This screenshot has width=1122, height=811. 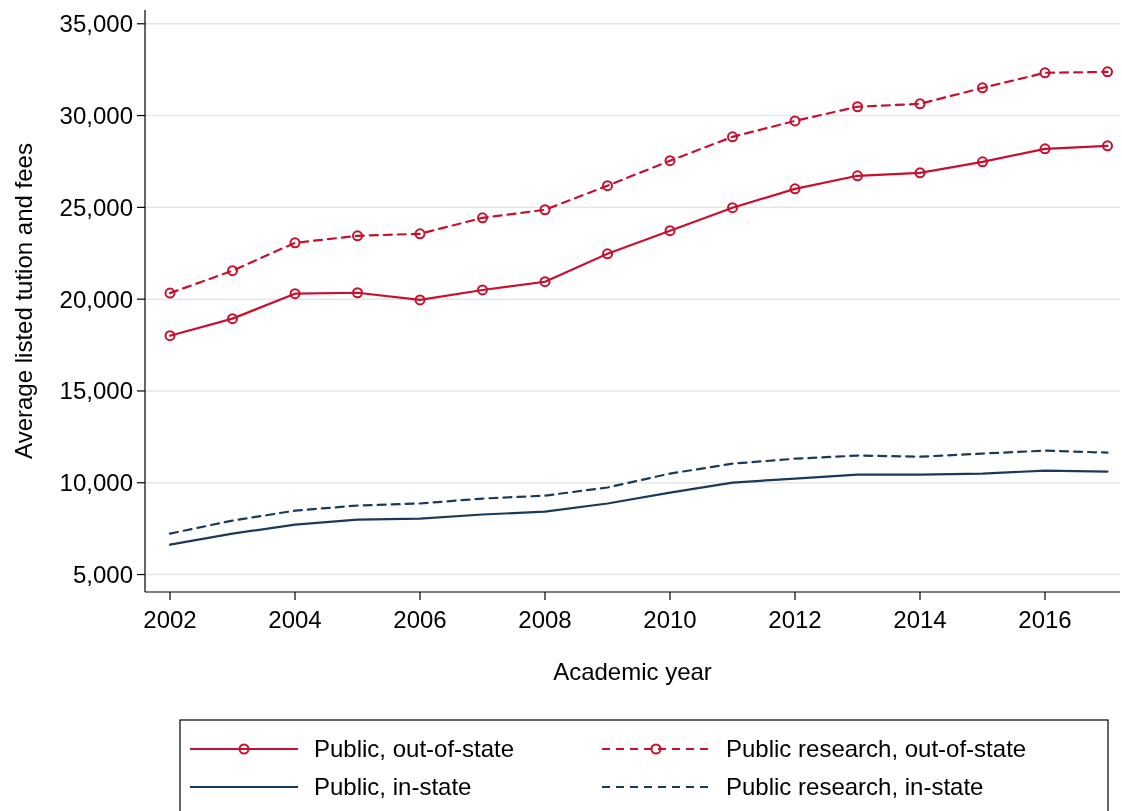 I want to click on x-axis-title: Academic year, so click(x=632, y=671).